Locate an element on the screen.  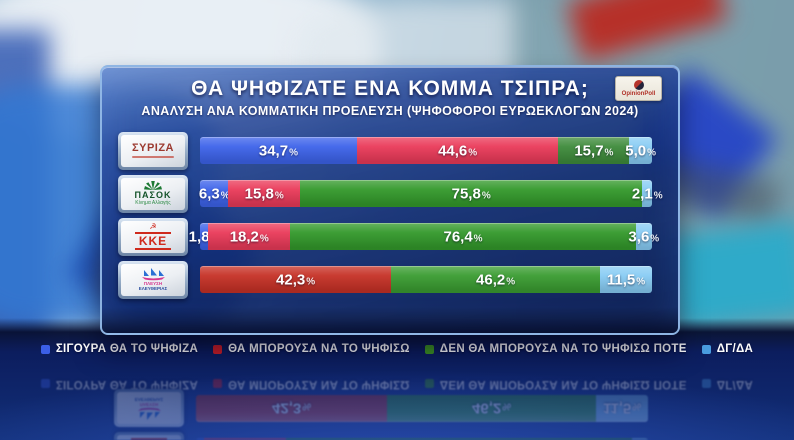
stacked-bar: 6,3% 15,8% 75,8% 2,1% is located at coordinates (430, 193).